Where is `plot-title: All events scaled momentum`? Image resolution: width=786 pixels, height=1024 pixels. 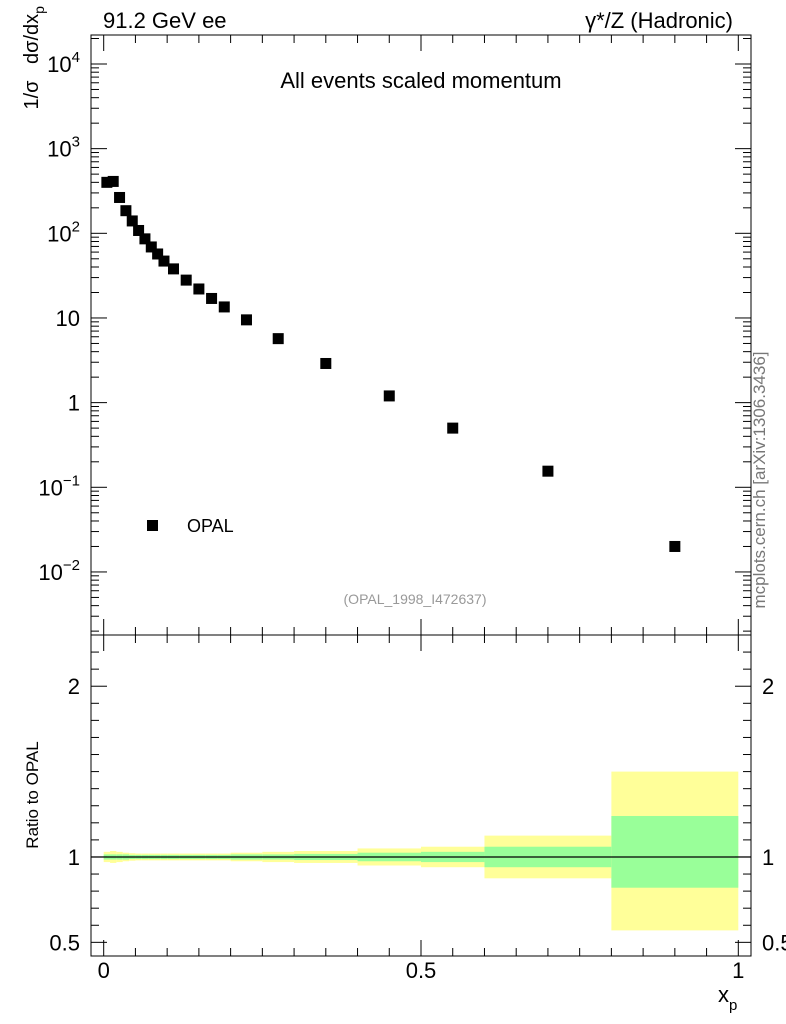
plot-title: All events scaled momentum is located at coordinates (420, 80).